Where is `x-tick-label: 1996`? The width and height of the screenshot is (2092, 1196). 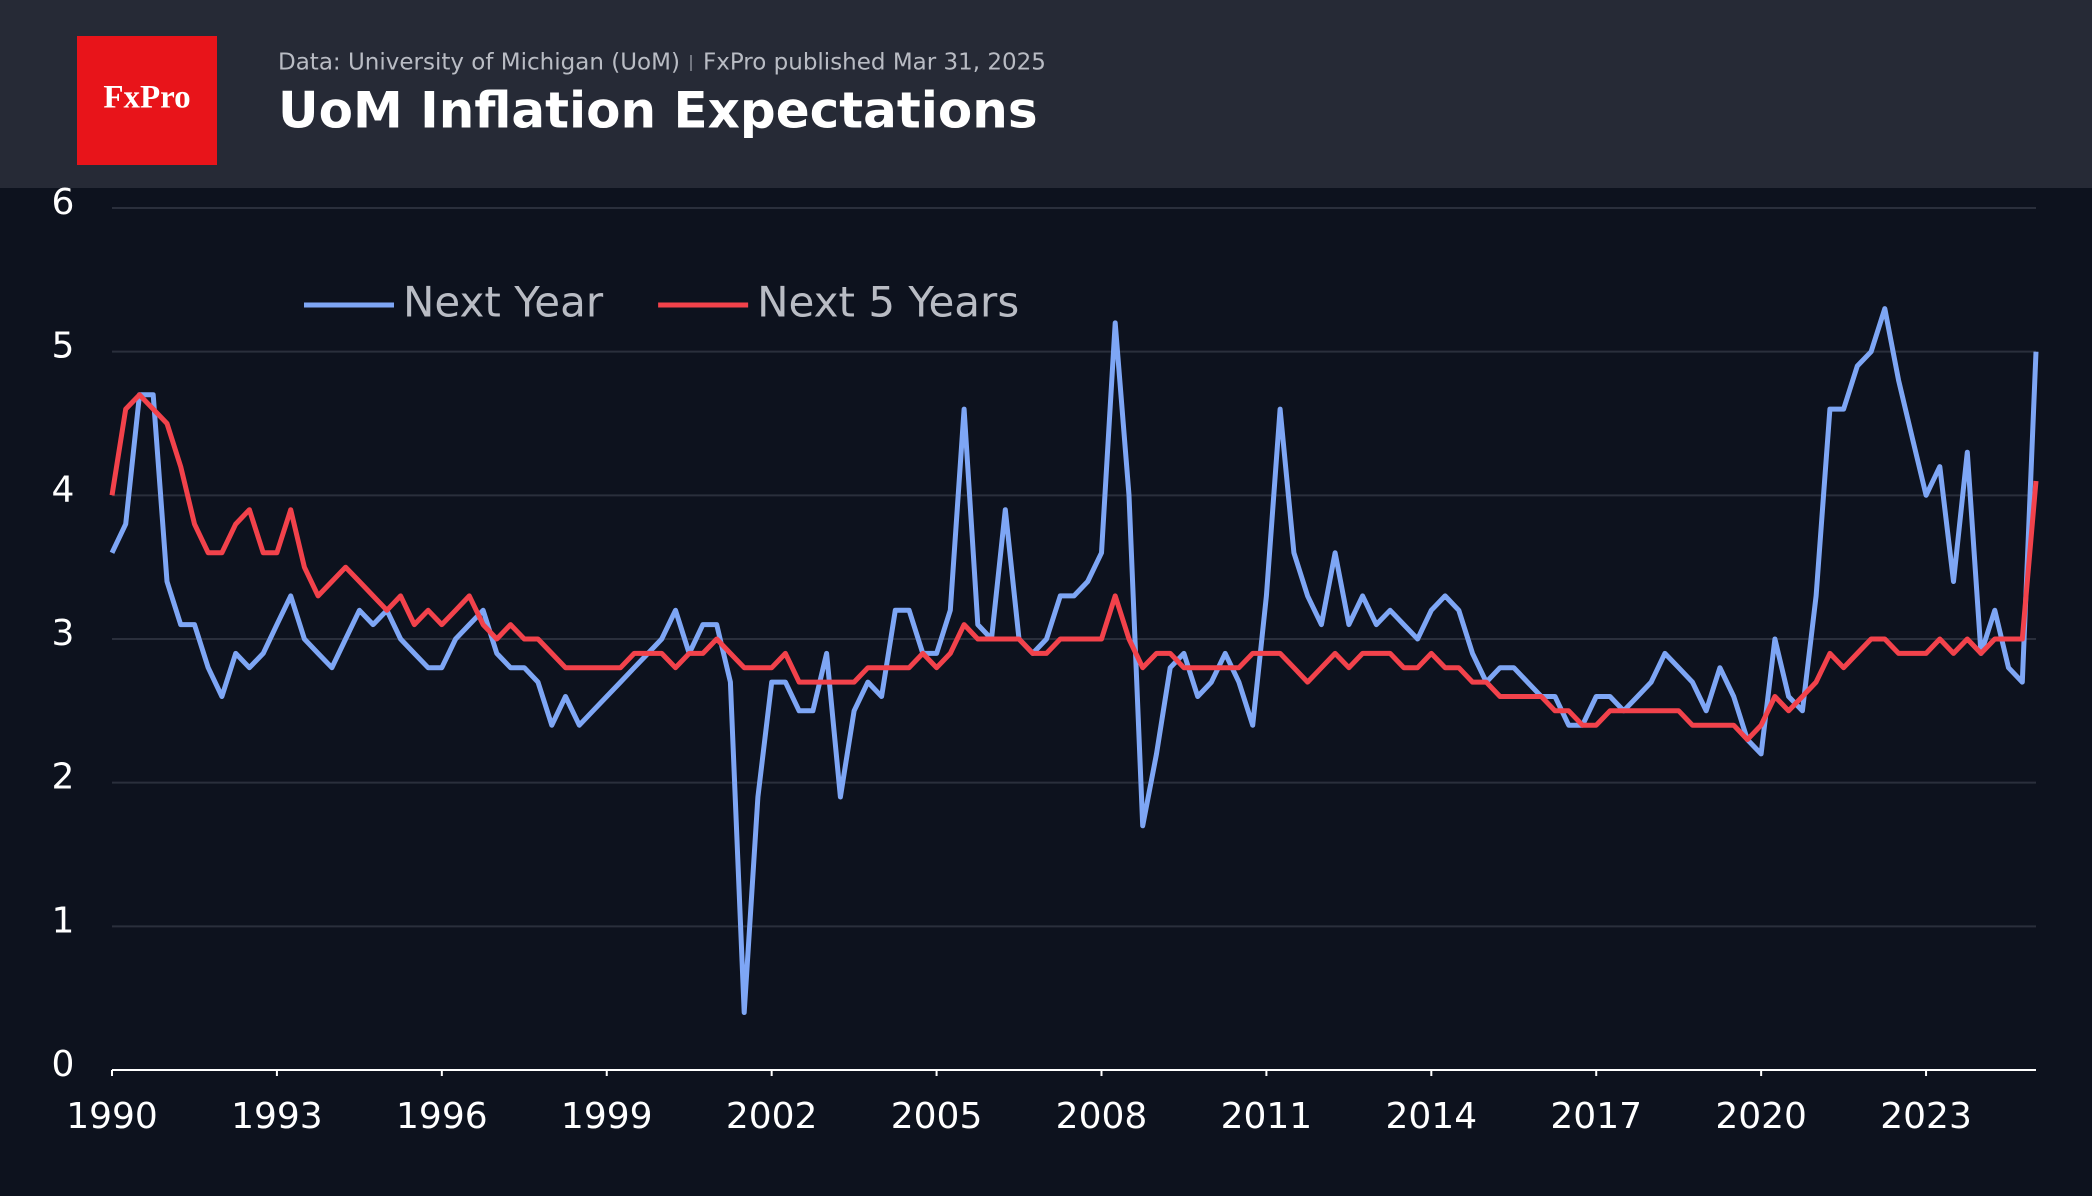 x-tick-label: 1996 is located at coordinates (442, 1116).